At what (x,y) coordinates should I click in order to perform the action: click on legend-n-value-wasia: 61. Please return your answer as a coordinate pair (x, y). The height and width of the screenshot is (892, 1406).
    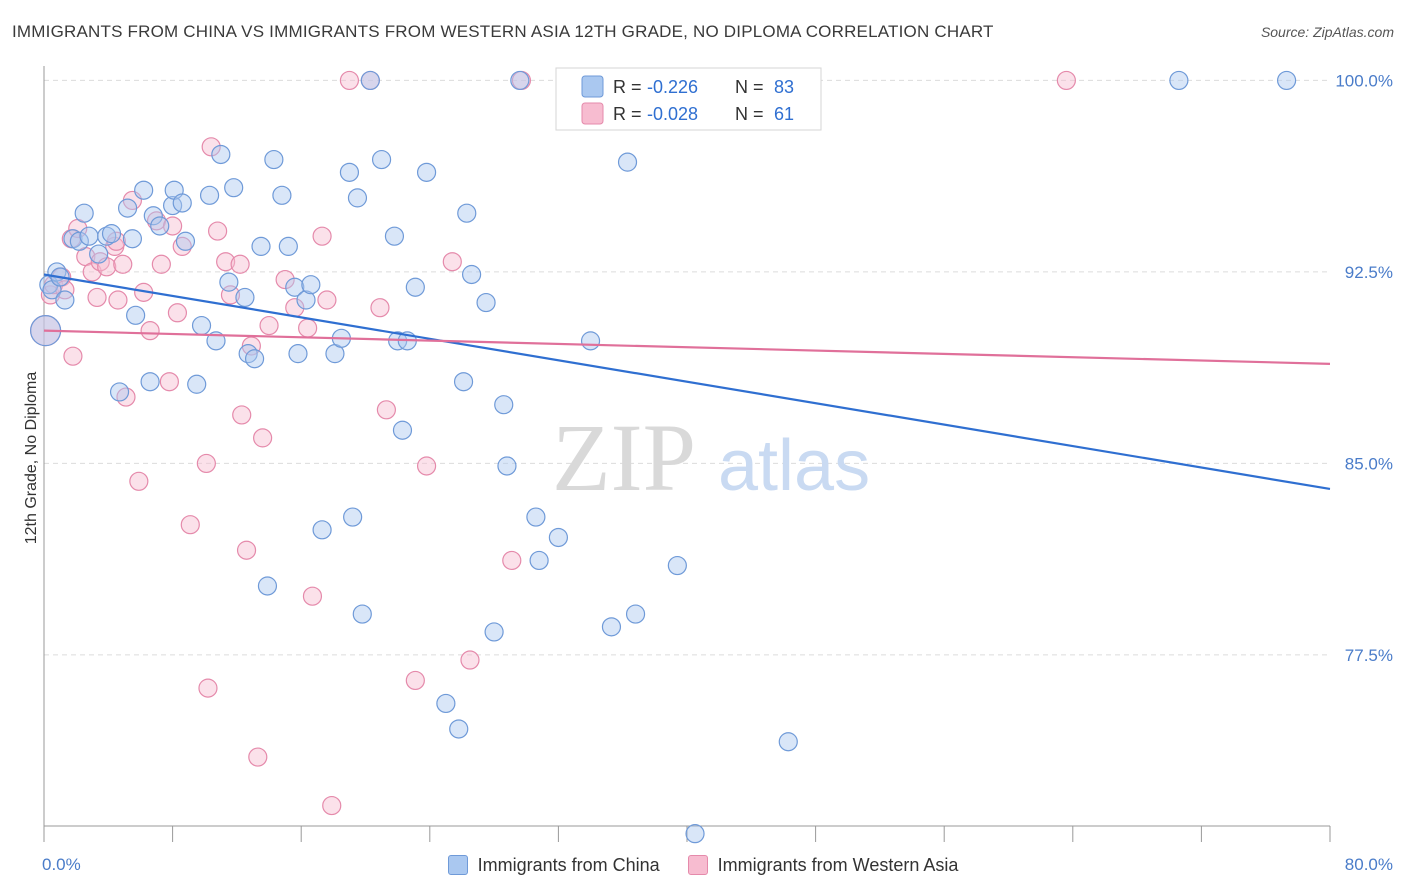
    Looking at the image, I should click on (784, 114).